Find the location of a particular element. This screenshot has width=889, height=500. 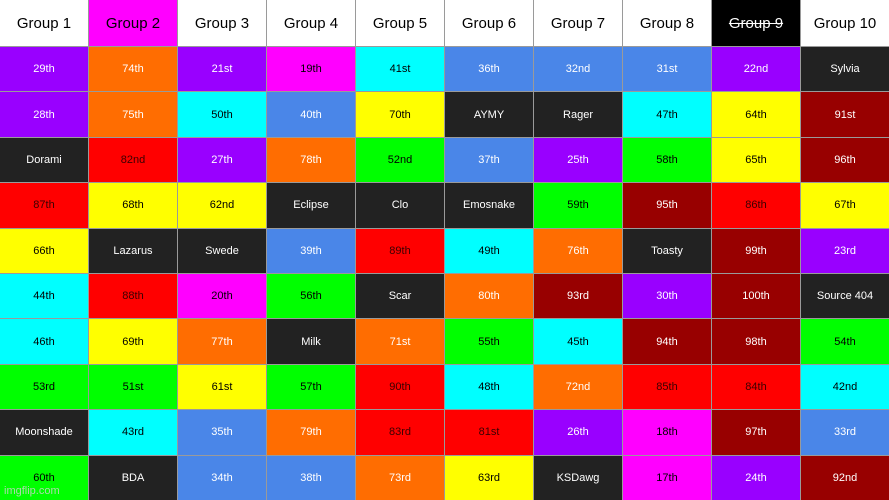

rank-cell: Dorami is located at coordinates (44, 160).